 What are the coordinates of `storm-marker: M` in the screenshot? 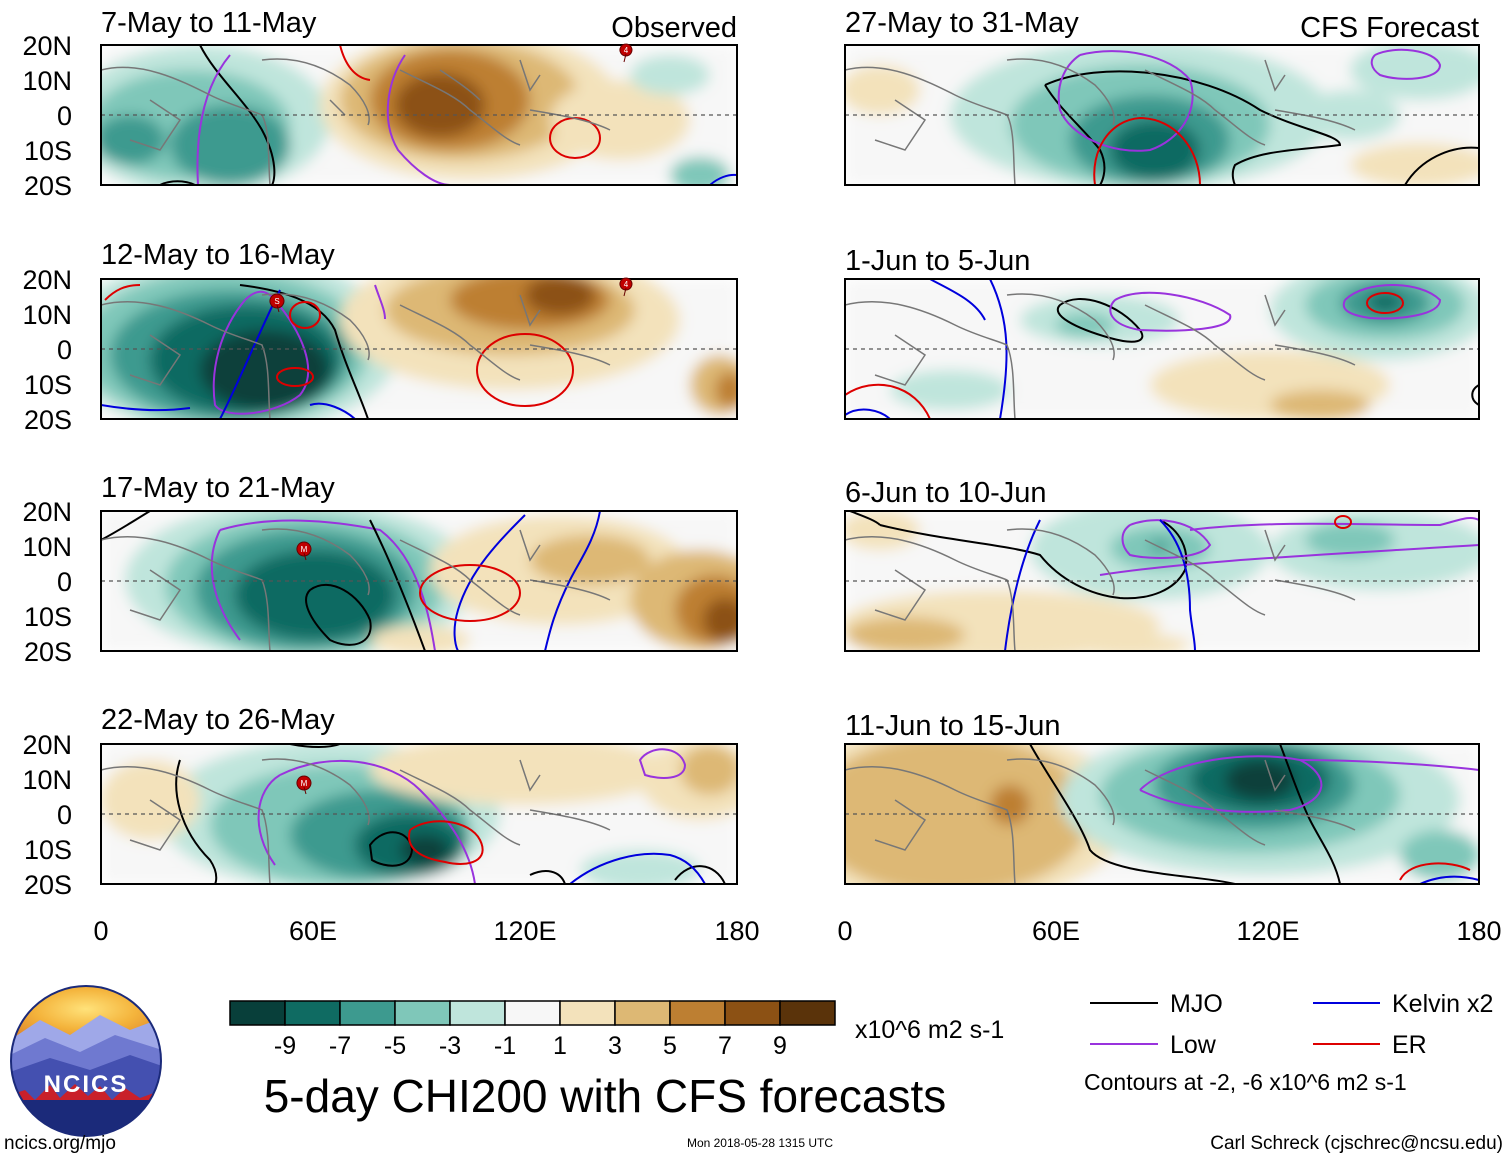 It's located at (304, 785).